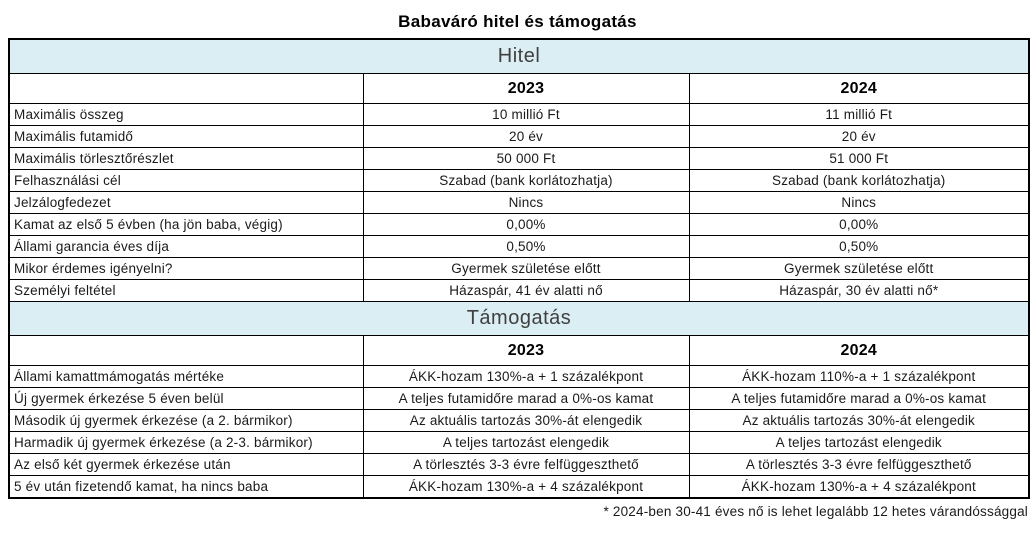 This screenshot has width=1035, height=541. I want to click on value-2023: A teljes futamidőre marad a 0%-os kamat, so click(526, 398).